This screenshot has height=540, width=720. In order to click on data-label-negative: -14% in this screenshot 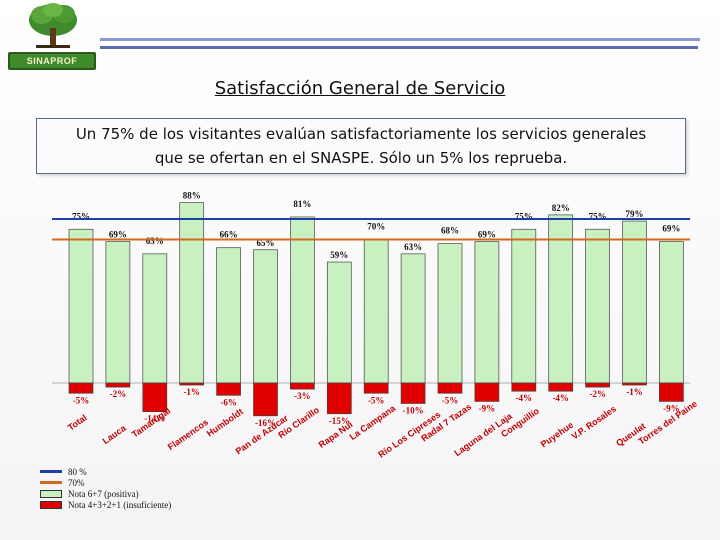, I will do `click(154, 419)`.